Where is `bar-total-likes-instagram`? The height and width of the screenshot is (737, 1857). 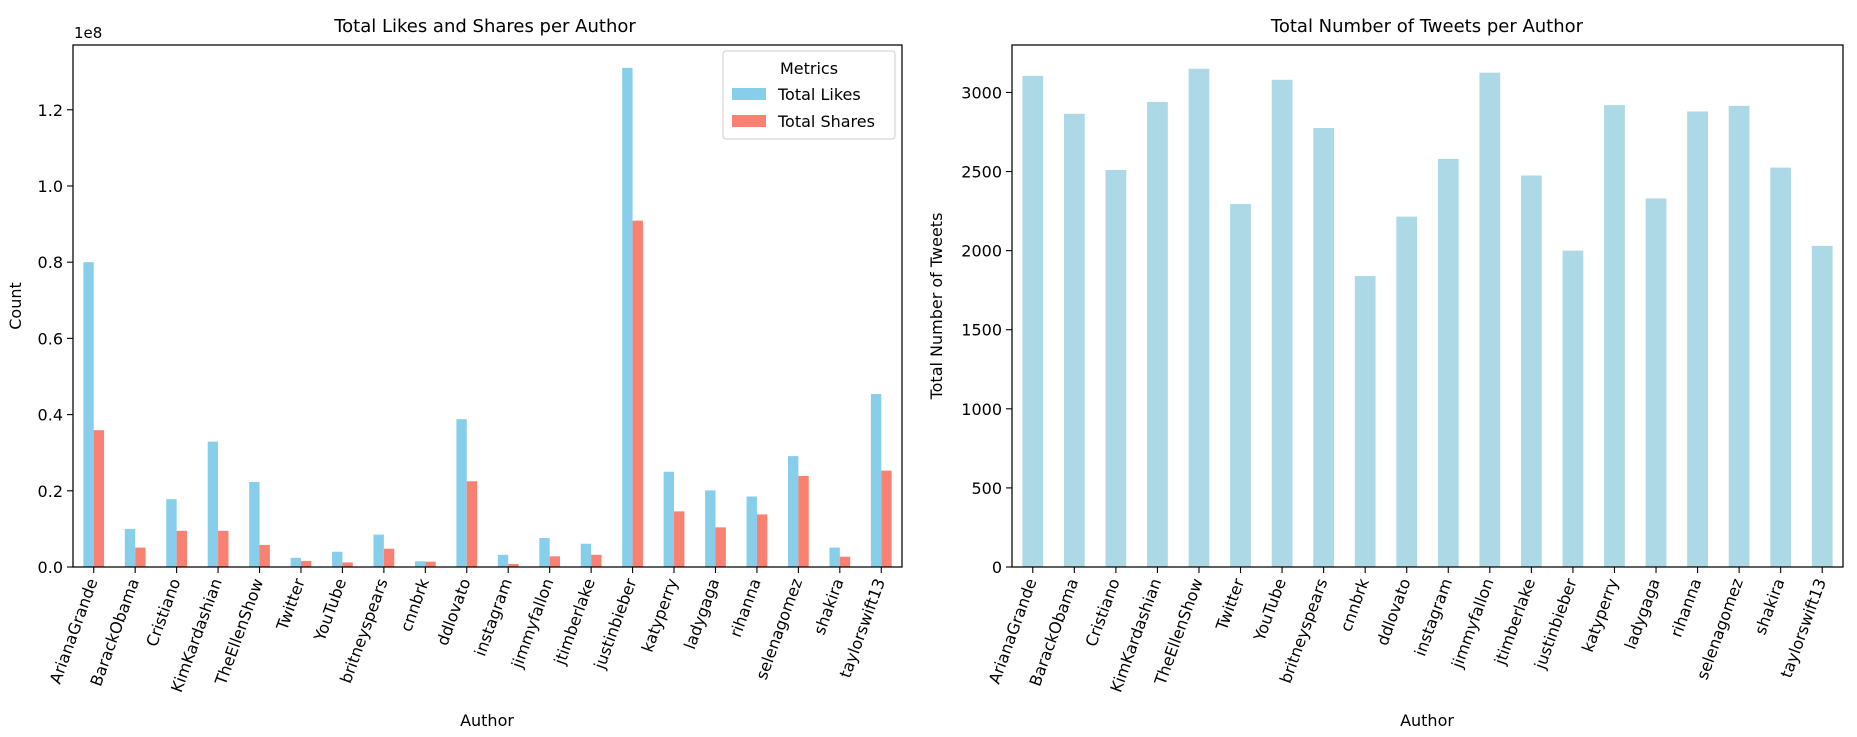 bar-total-likes-instagram is located at coordinates (503, 560).